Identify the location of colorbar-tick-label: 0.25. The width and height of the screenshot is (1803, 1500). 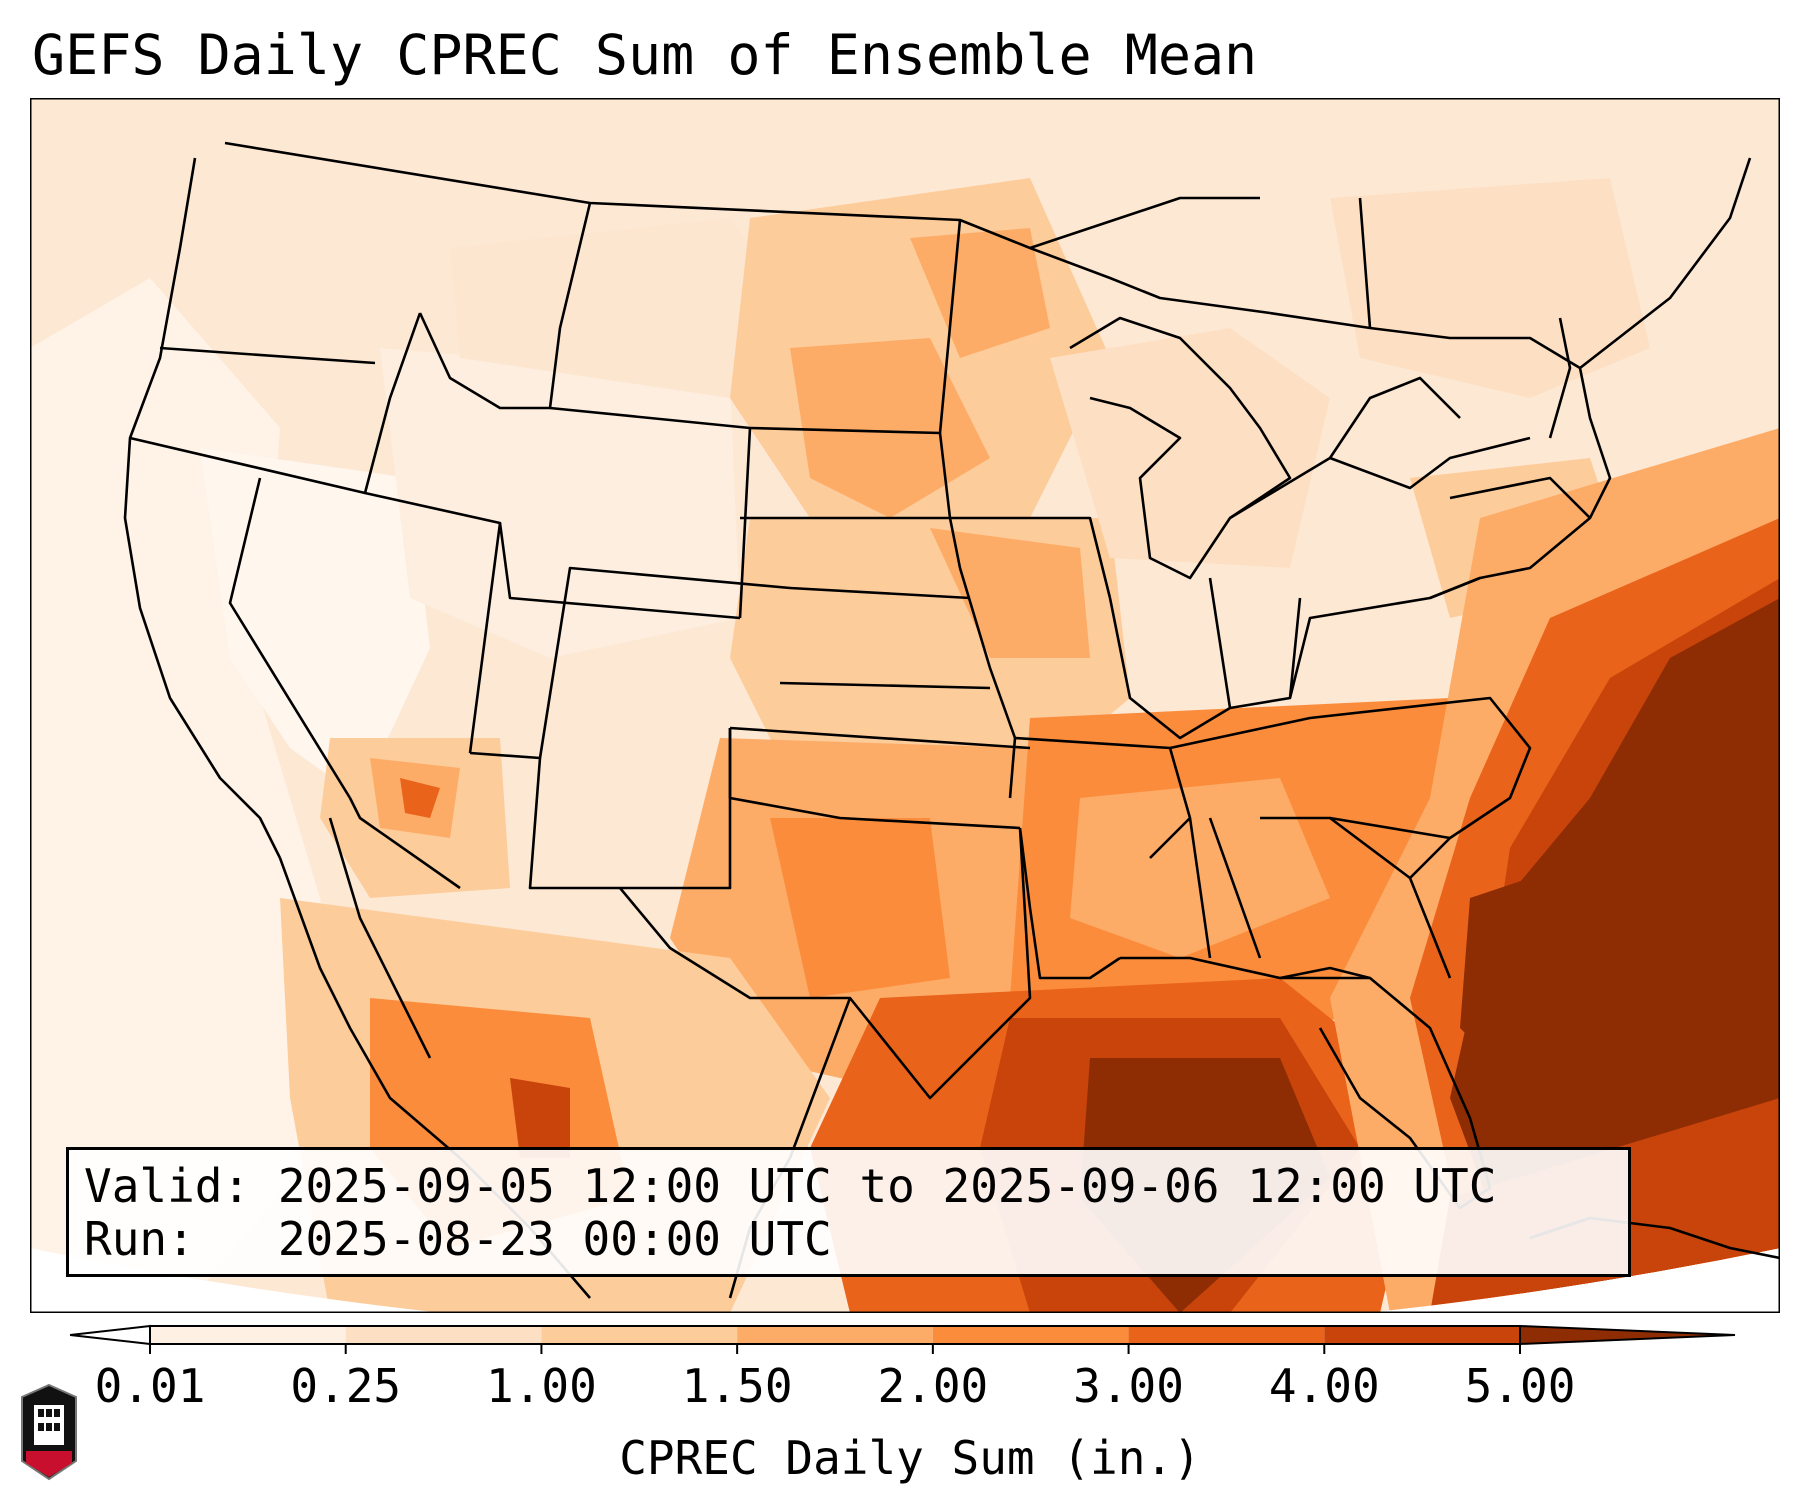
(345, 1386).